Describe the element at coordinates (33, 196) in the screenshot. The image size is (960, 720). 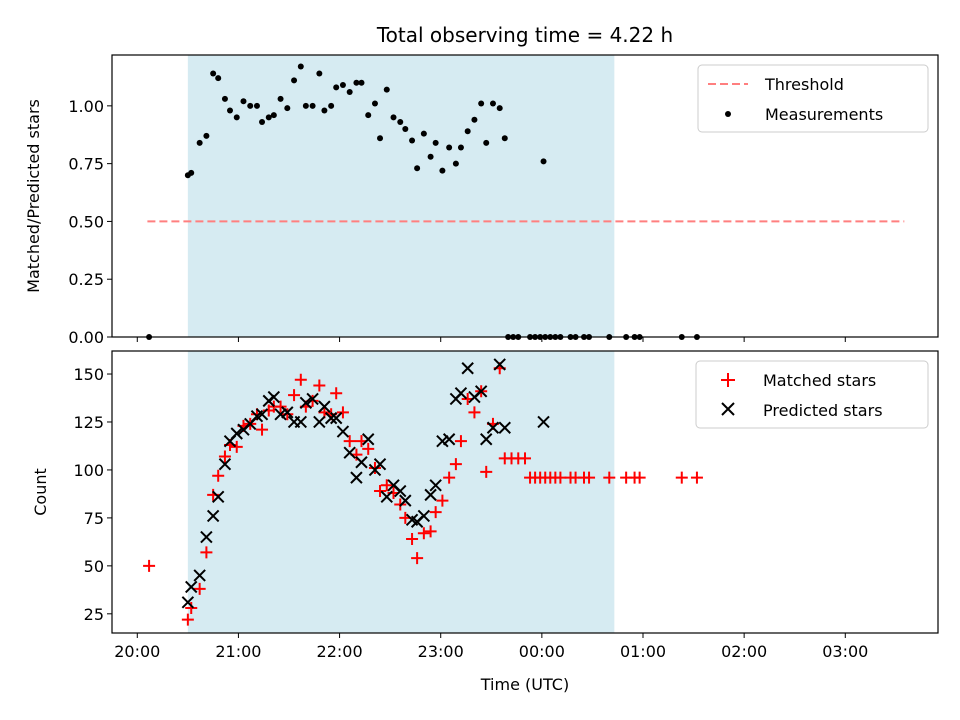
I see `top-panel-y-label: Matched/Predicted stars` at that location.